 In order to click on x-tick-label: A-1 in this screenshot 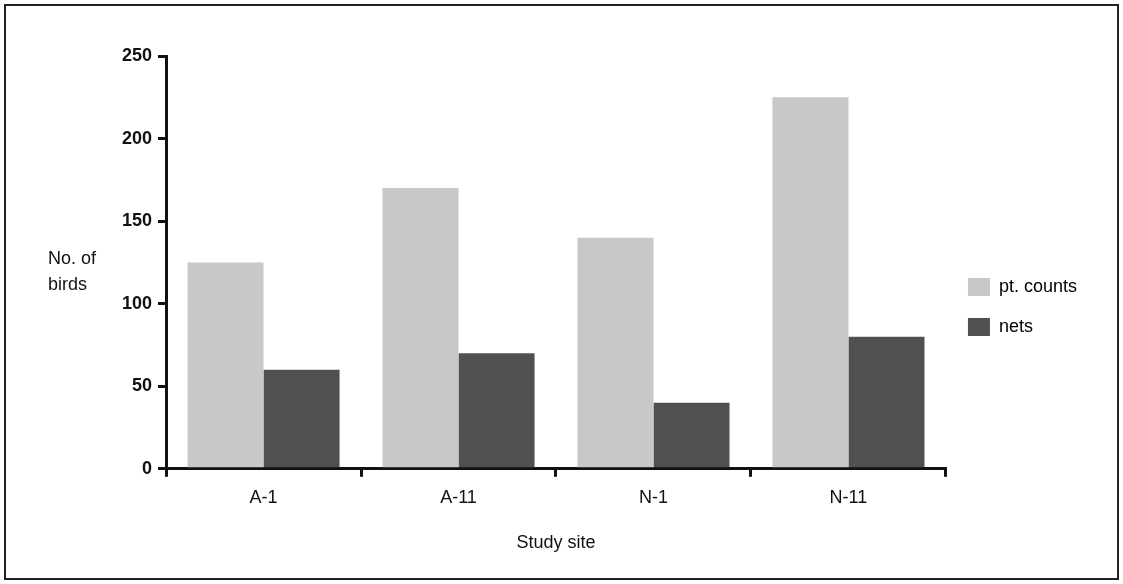, I will do `click(263, 496)`.